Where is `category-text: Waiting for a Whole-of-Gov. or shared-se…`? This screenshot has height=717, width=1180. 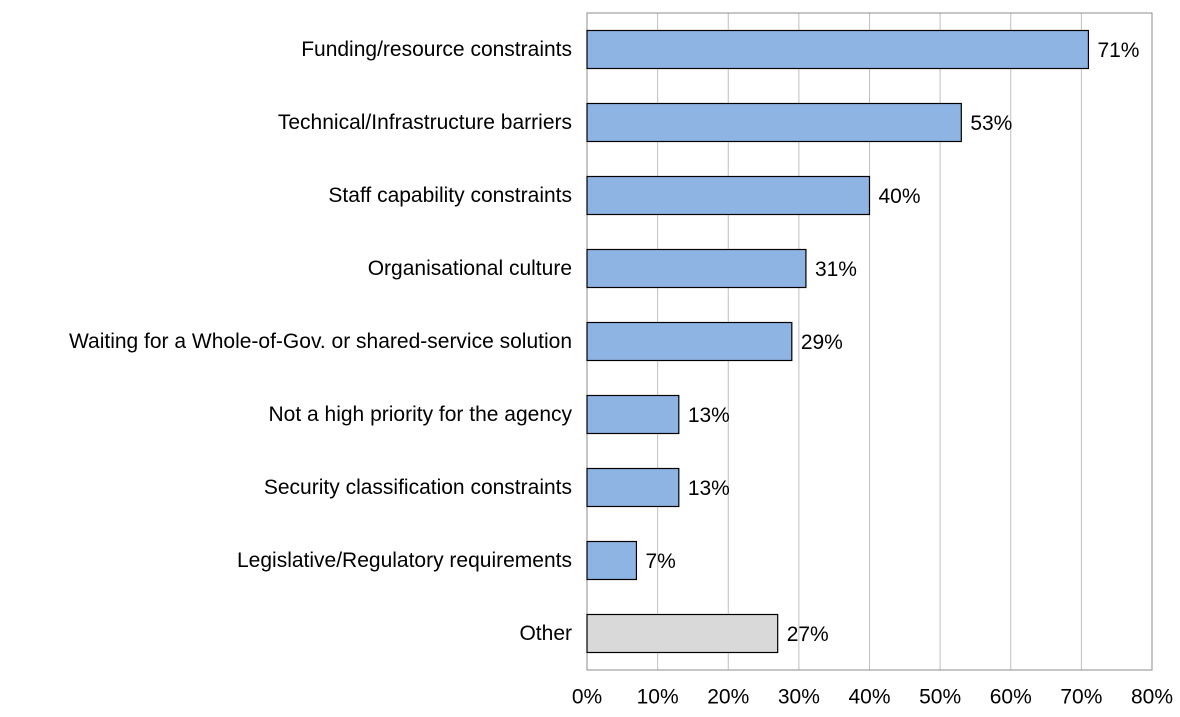
category-text: Waiting for a Whole-of-Gov. or shared-se… is located at coordinates (320, 341).